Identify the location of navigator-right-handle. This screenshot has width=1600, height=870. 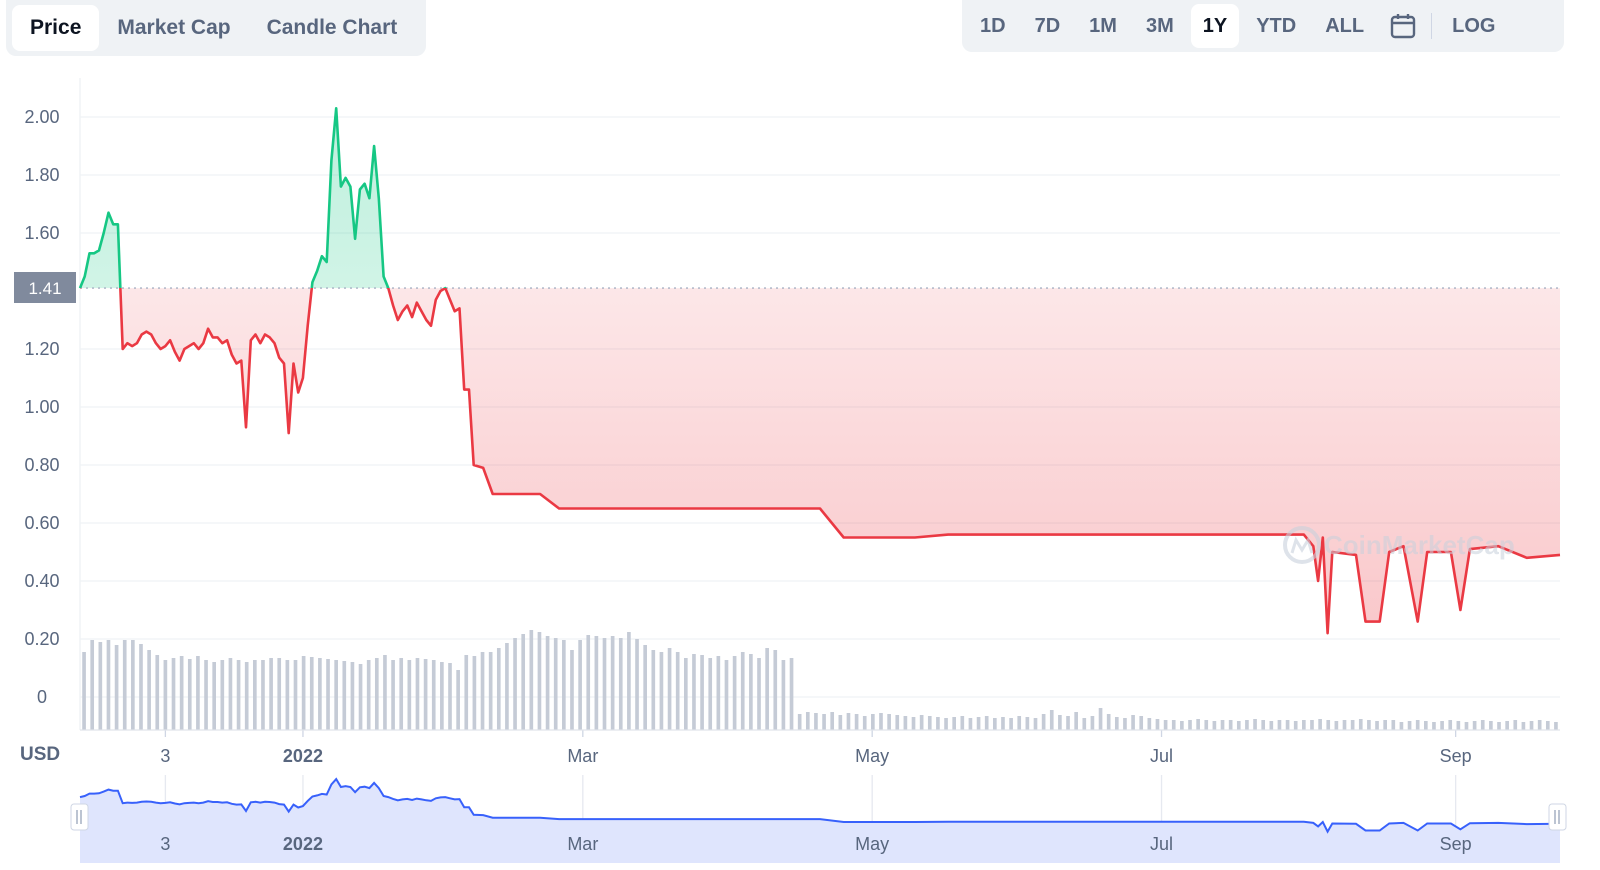
(1557, 817).